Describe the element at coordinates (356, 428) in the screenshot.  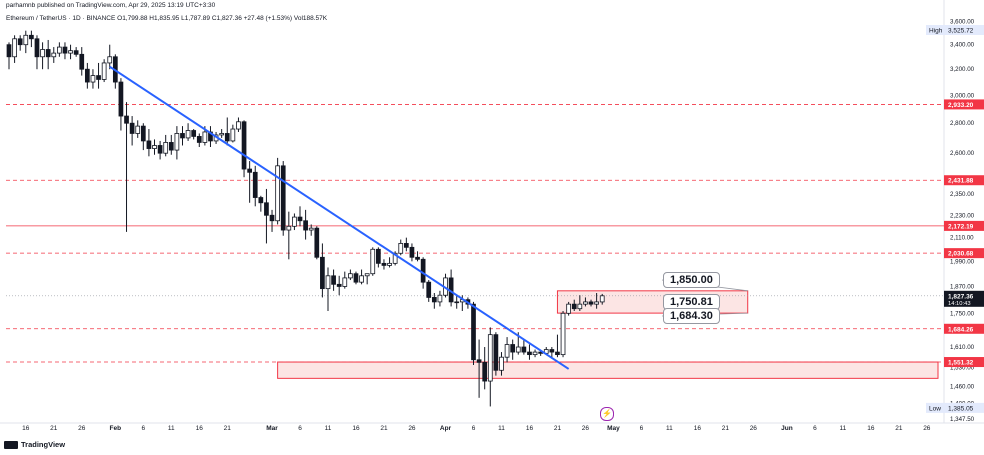
I see `time-tick-11: 16` at that location.